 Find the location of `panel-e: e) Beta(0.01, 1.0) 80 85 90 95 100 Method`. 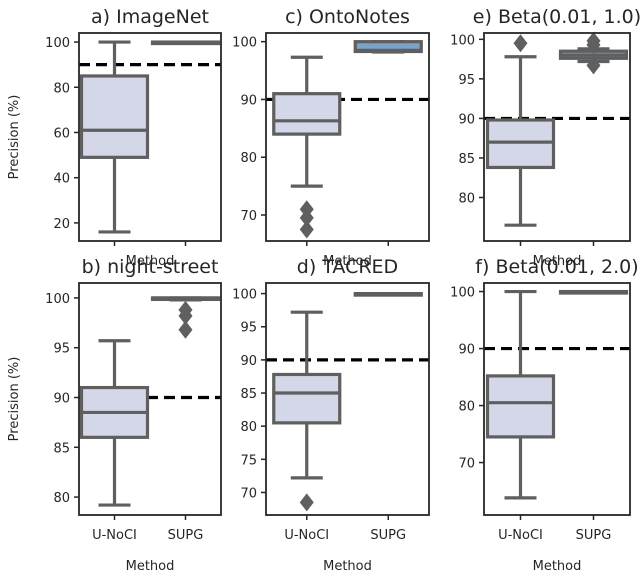

panel-e: e) Beta(0.01, 1.0) 80 85 90 95 100 Method is located at coordinates (545, 137).